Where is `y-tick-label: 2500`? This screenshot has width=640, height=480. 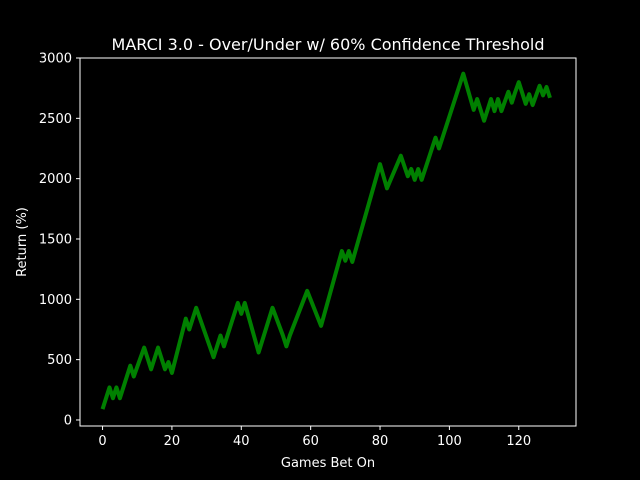
y-tick-label: 2500 is located at coordinates (55, 119).